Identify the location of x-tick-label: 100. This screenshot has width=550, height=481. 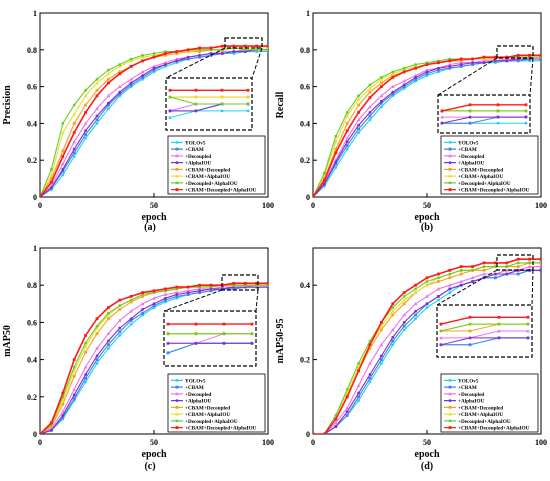
(268, 205).